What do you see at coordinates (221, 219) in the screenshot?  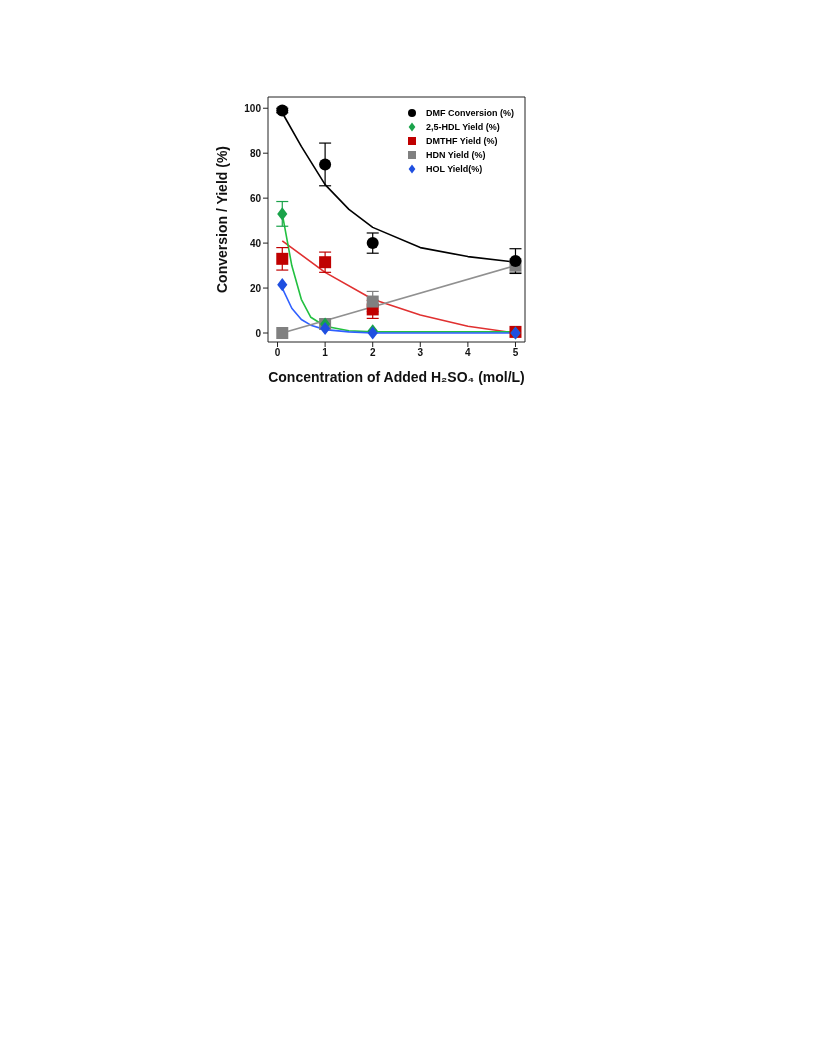 I see `y-axis-title: Conversion / Yield (%)` at bounding box center [221, 219].